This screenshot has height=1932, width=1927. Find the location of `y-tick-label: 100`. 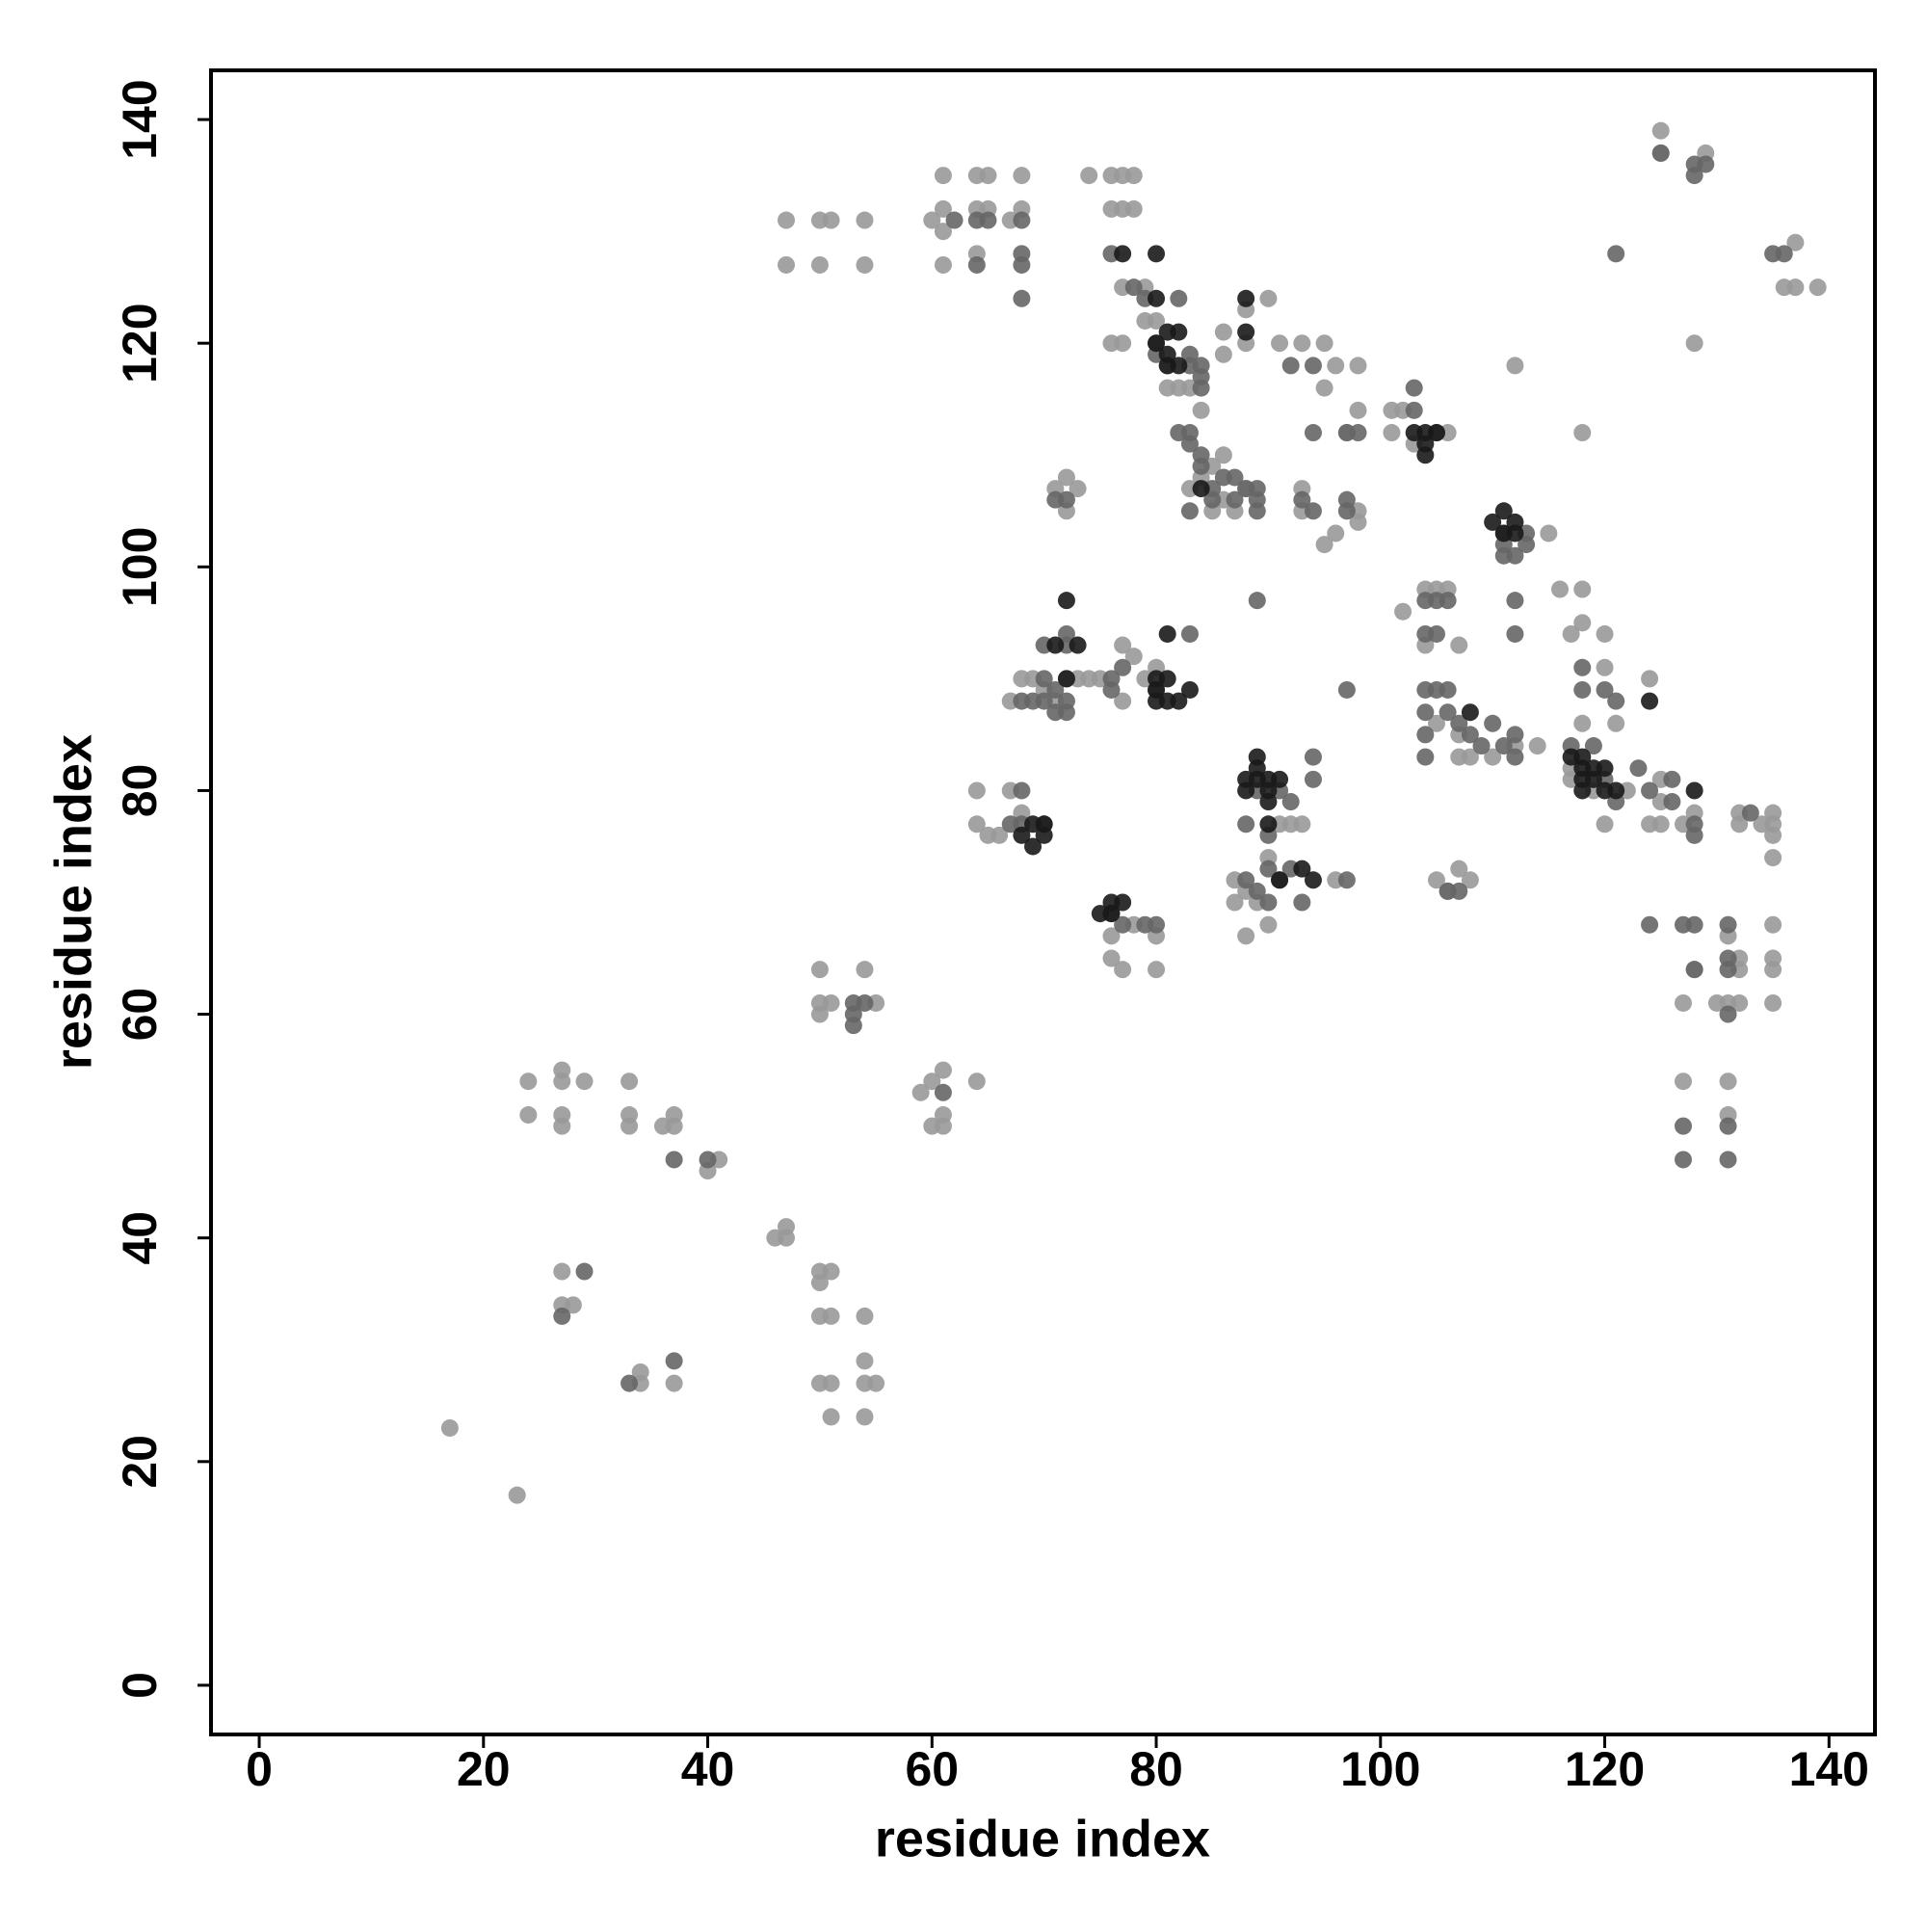

y-tick-label: 100 is located at coordinates (140, 567).